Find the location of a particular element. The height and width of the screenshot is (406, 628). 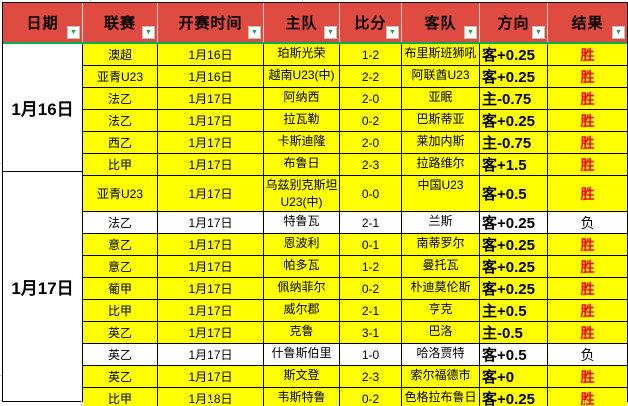

header-cell-league: 联赛 ▼ is located at coordinates (120, 22).